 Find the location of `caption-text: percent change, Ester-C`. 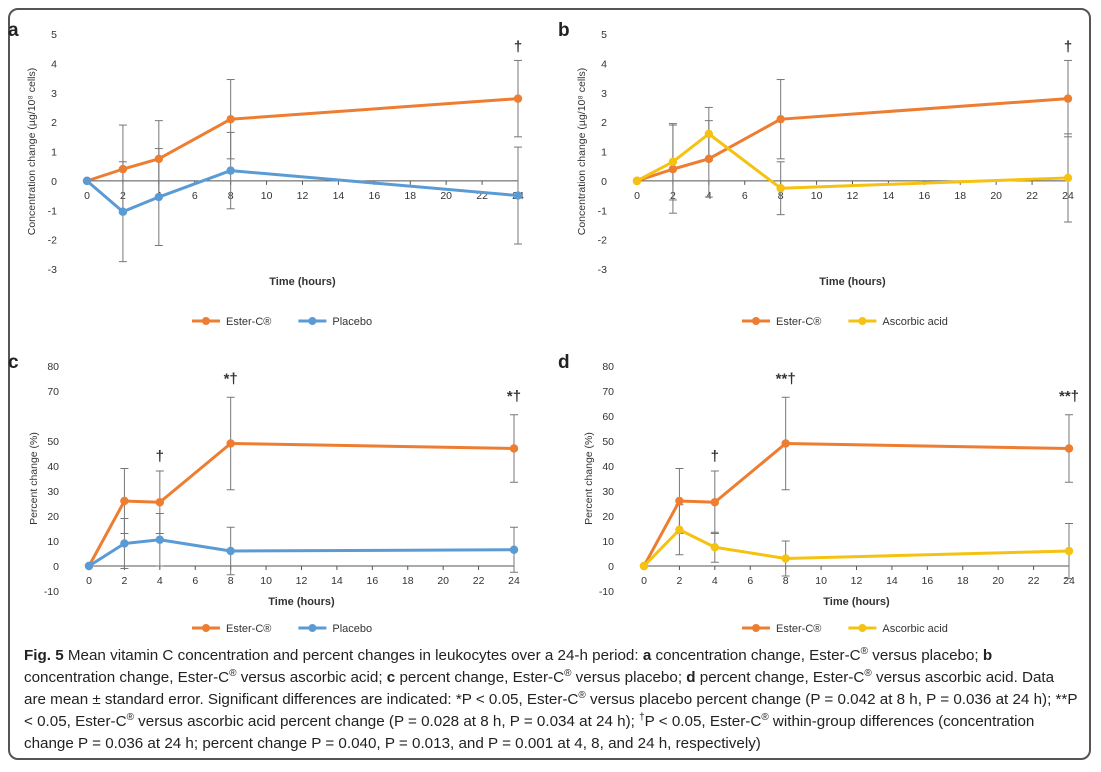

caption-text: percent change, Ester-C is located at coordinates (480, 677).